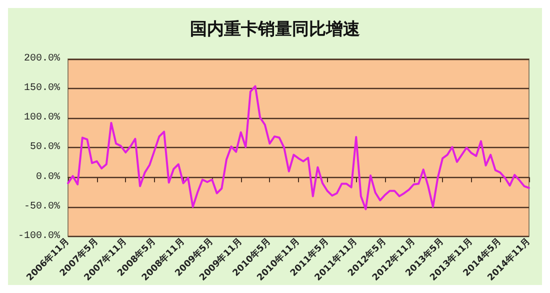 The width and height of the screenshot is (550, 293). I want to click on y-tick-label: 0.0%, so click(48, 177).